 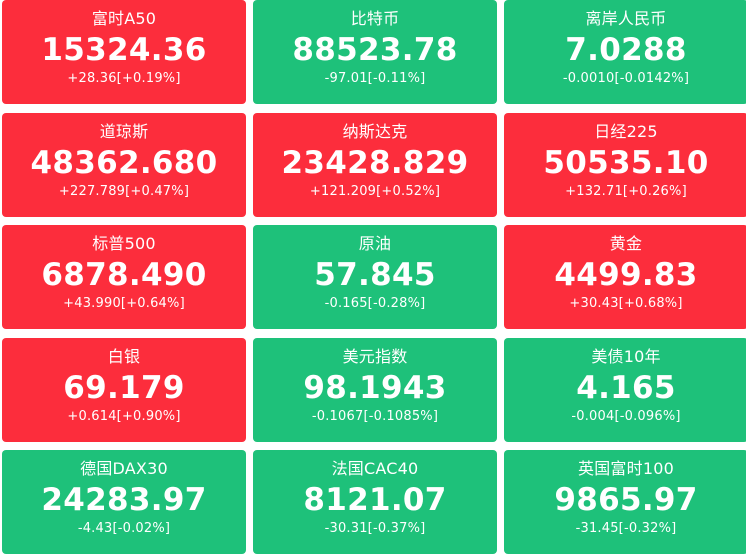 I want to click on quote-price: 88523.78, so click(x=375, y=50).